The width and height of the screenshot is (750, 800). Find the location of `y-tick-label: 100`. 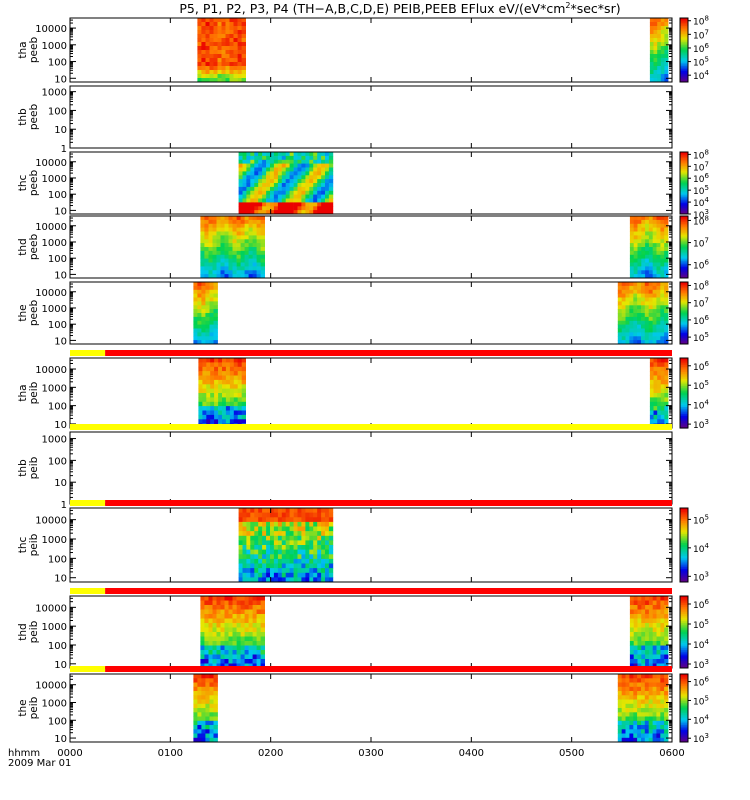

y-tick-label: 100 is located at coordinates (57, 111).